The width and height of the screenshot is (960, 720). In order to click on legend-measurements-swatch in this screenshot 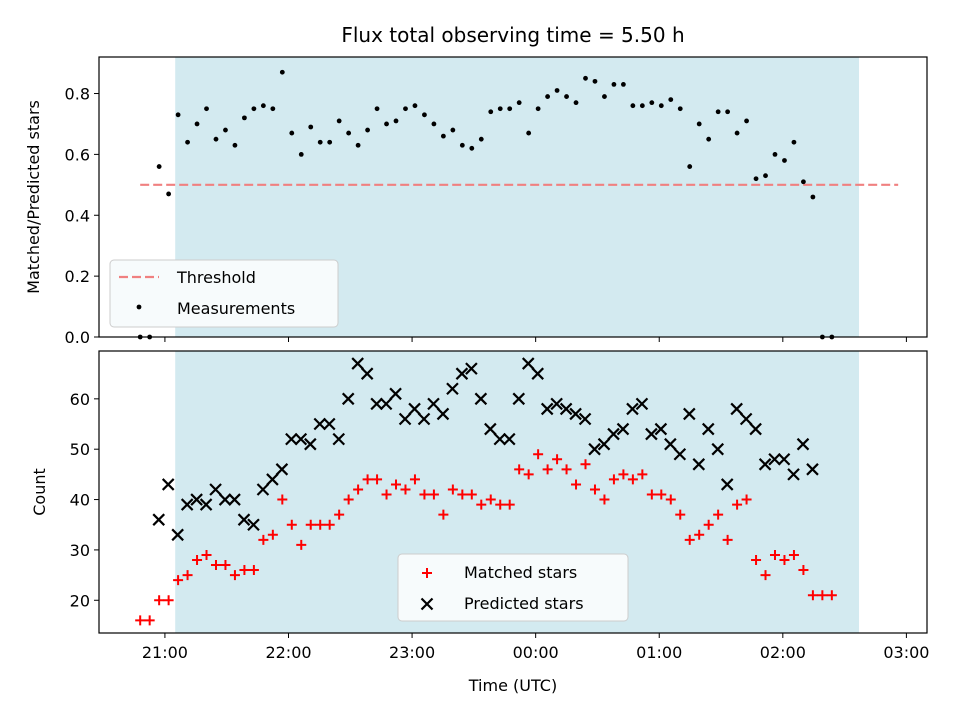, I will do `click(139, 307)`.